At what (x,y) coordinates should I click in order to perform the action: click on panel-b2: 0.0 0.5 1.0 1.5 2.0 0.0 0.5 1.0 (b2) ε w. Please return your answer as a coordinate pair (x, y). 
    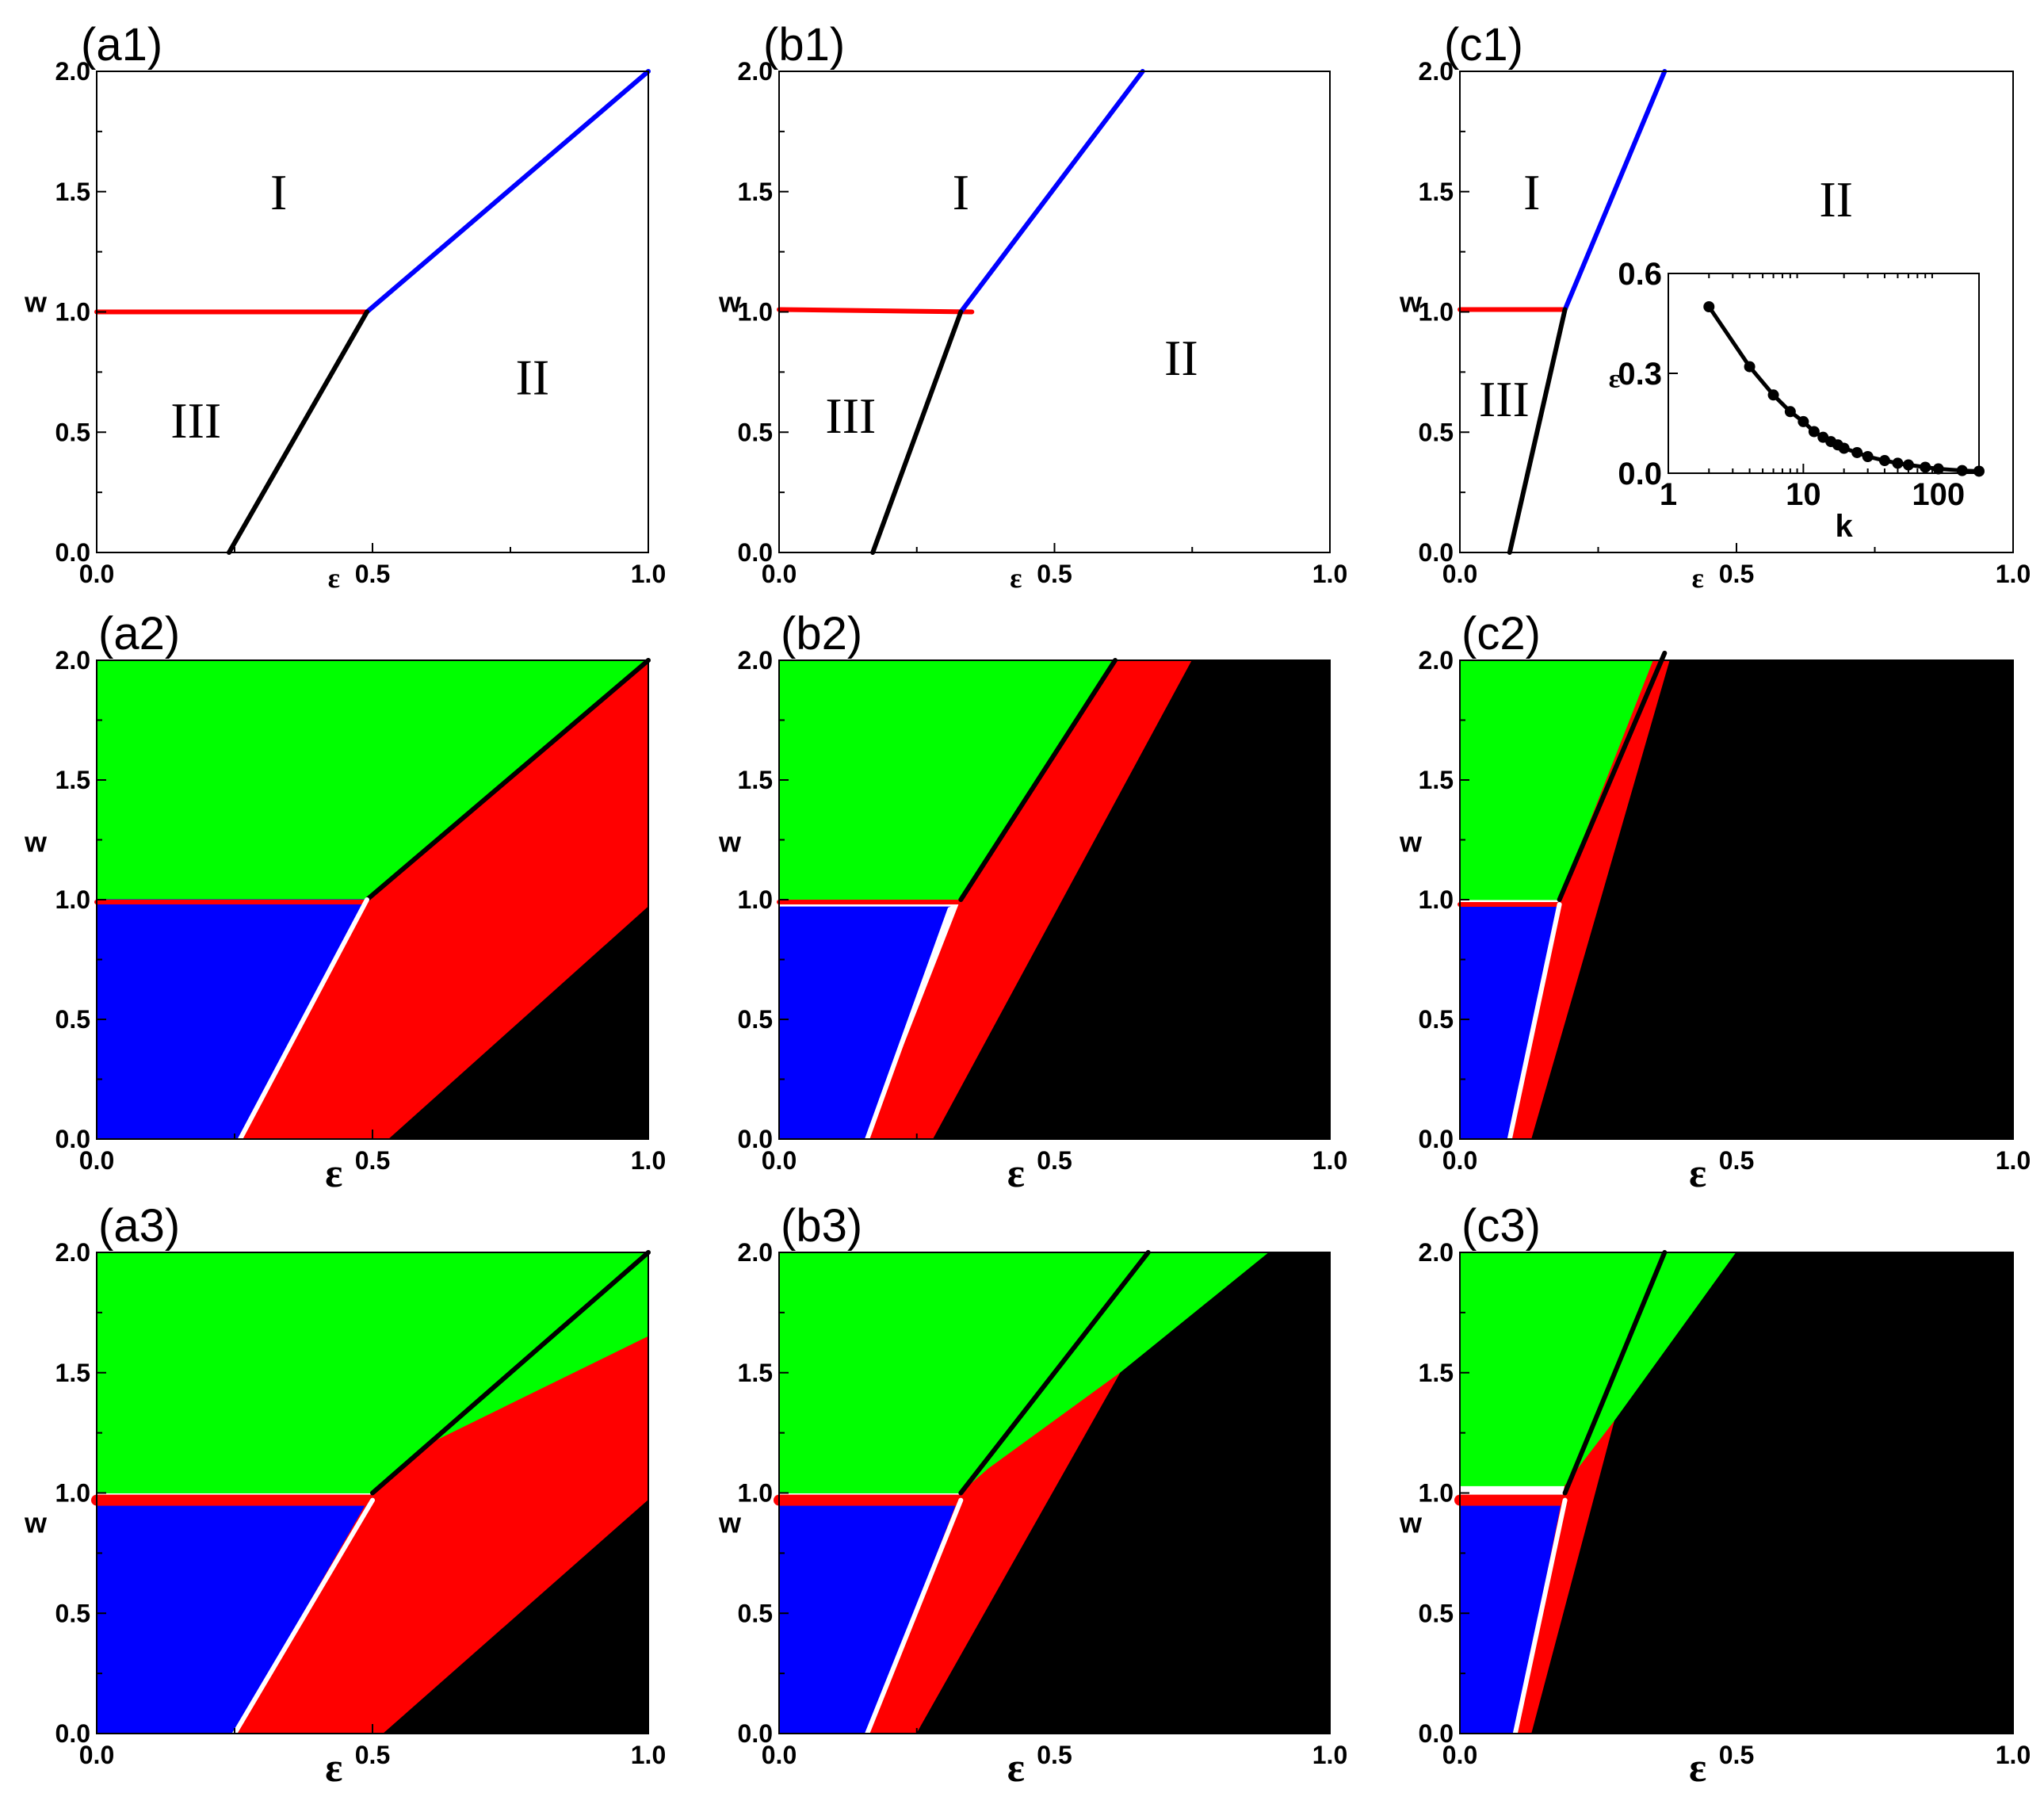
    Looking at the image, I should click on (1032, 902).